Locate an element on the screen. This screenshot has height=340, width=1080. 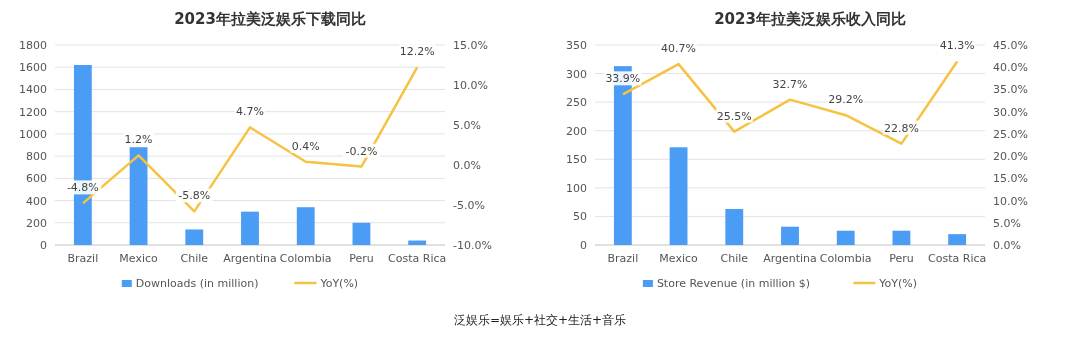
data-label: 1.2% is located at coordinates (138, 140).